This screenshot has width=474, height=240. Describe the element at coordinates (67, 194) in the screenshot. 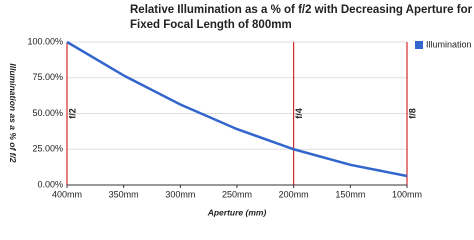

I see `x-tick-label: 400mm` at that location.